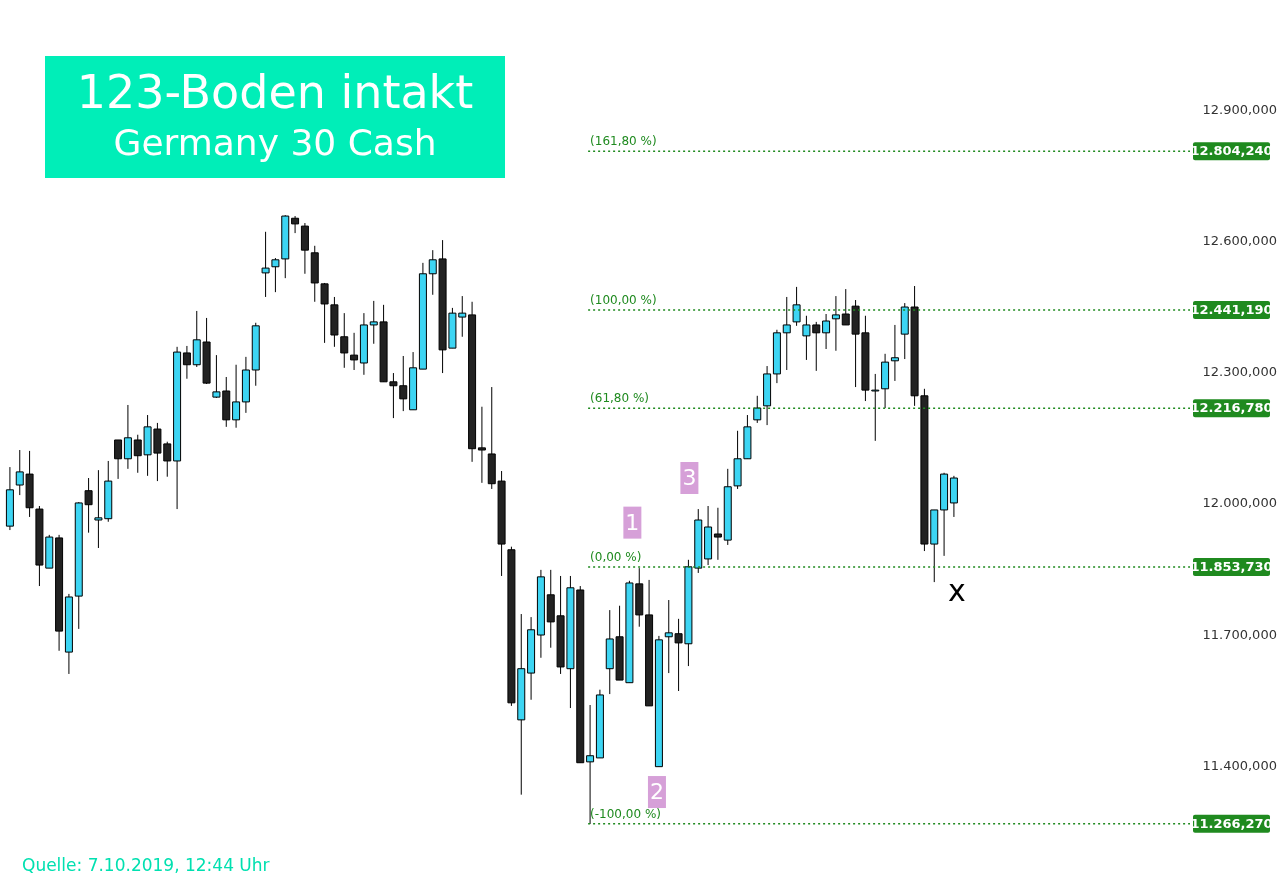 This screenshot has width=1278, height=883. Describe the element at coordinates (275, 142) in the screenshot. I see `text: Germany 30 Cash` at that location.